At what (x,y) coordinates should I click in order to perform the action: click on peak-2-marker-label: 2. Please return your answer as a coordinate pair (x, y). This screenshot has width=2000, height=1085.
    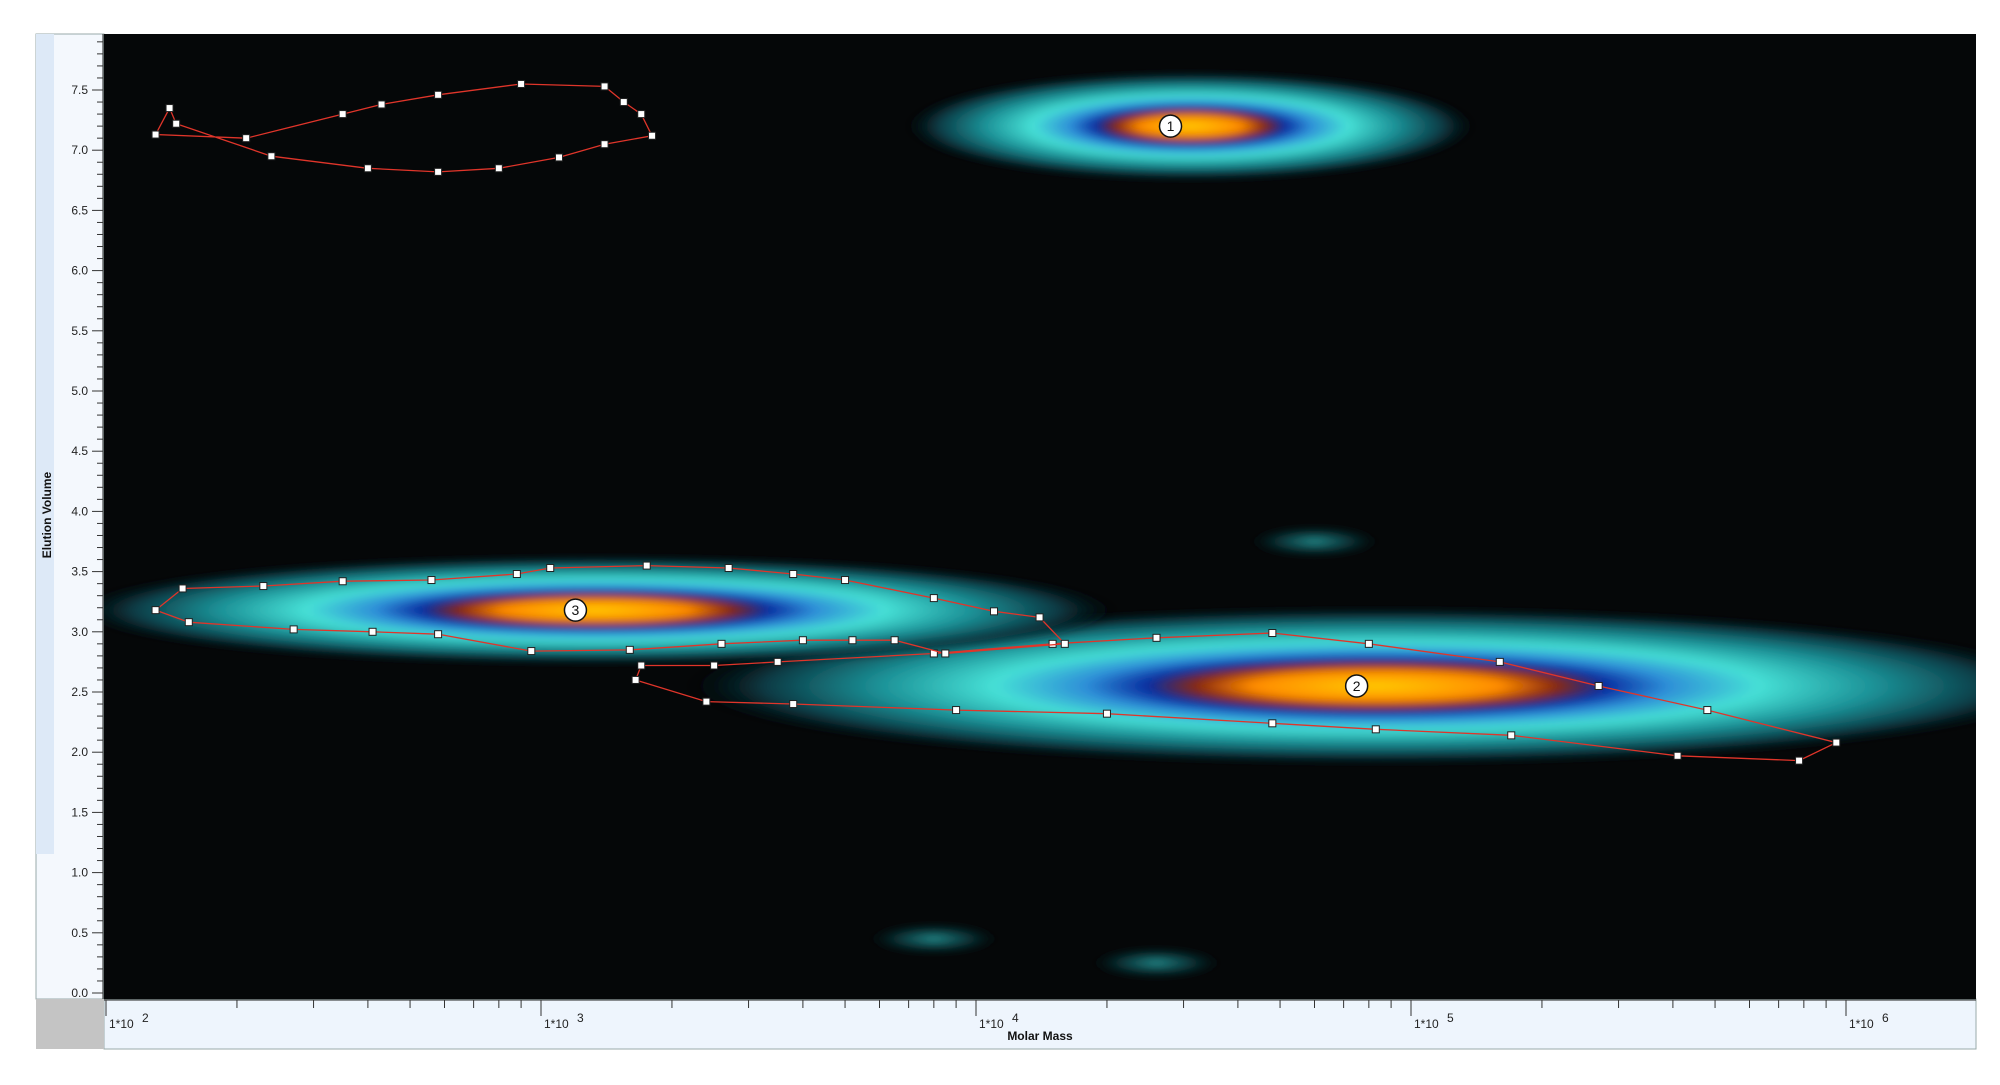
    Looking at the image, I should click on (1357, 686).